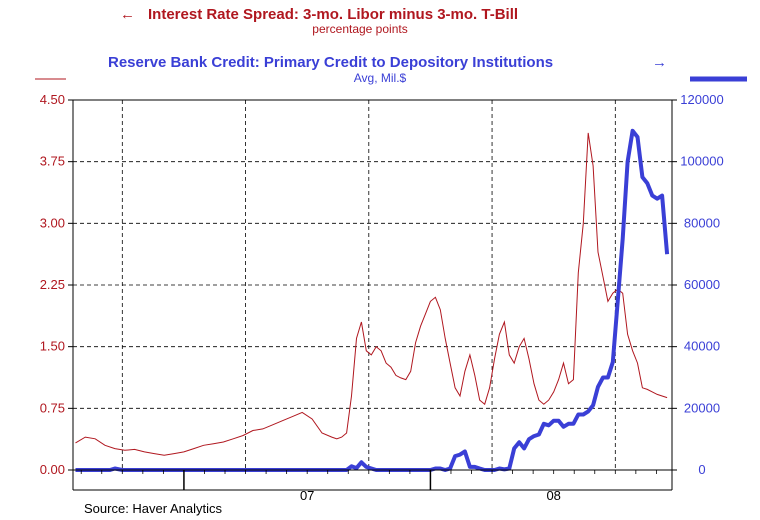  Describe the element at coordinates (52, 99) in the screenshot. I see `left-tick-label: 4.50` at that location.